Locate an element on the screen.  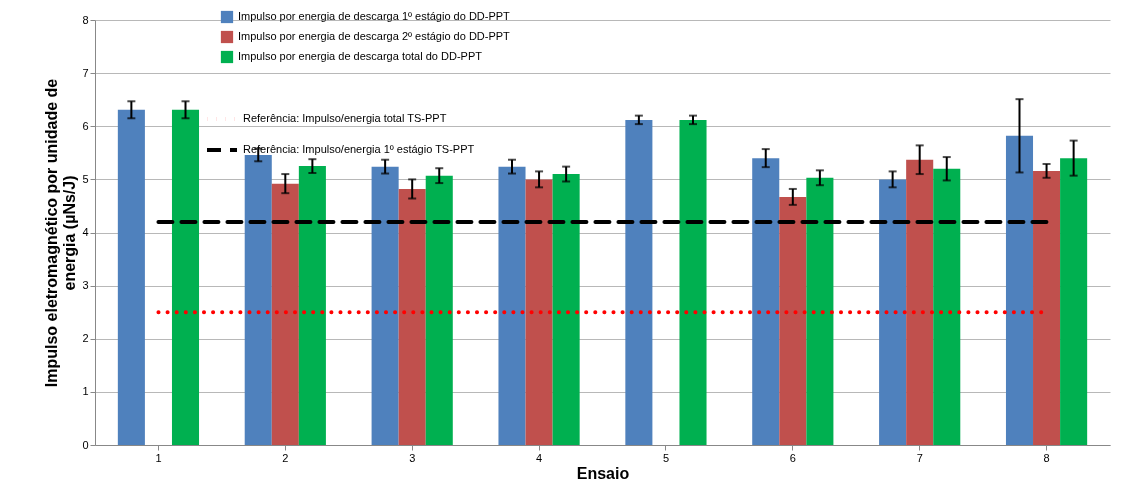
y-tick-label: 4 is located at coordinates (85, 232).